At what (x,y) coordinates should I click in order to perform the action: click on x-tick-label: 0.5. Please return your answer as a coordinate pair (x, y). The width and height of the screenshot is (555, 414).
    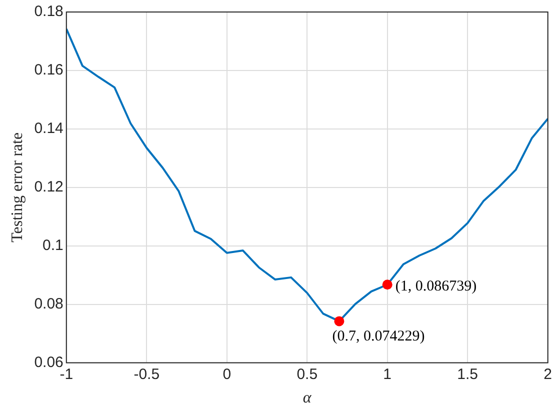
    Looking at the image, I should click on (307, 374).